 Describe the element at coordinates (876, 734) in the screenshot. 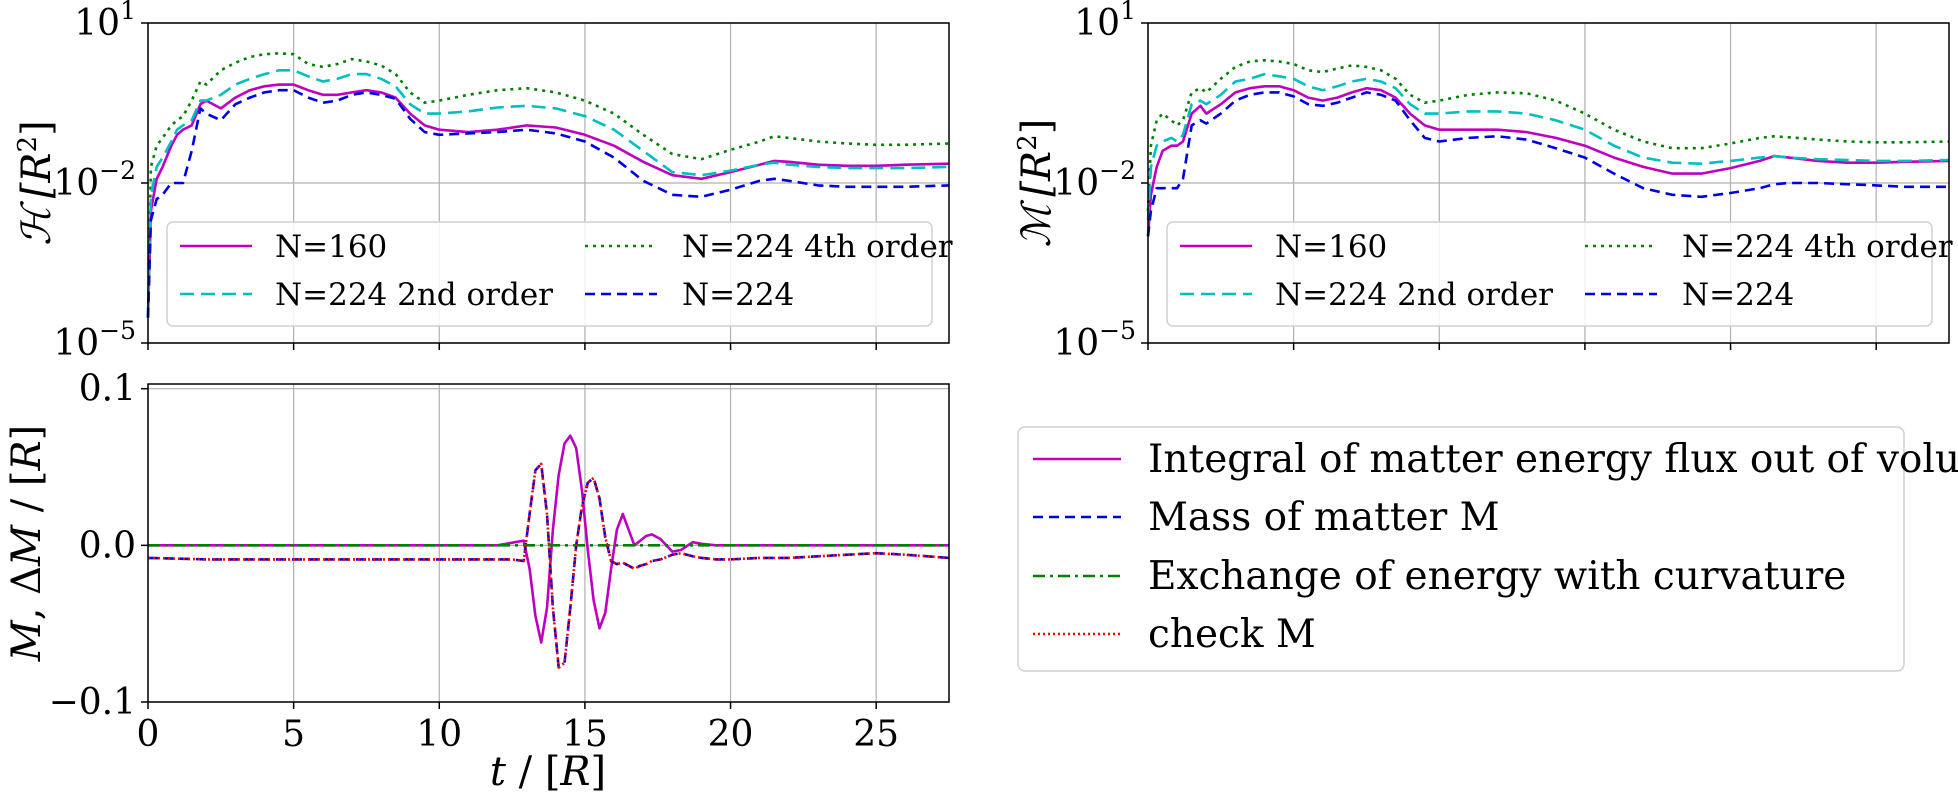

I see `x-tick-label: 25` at that location.